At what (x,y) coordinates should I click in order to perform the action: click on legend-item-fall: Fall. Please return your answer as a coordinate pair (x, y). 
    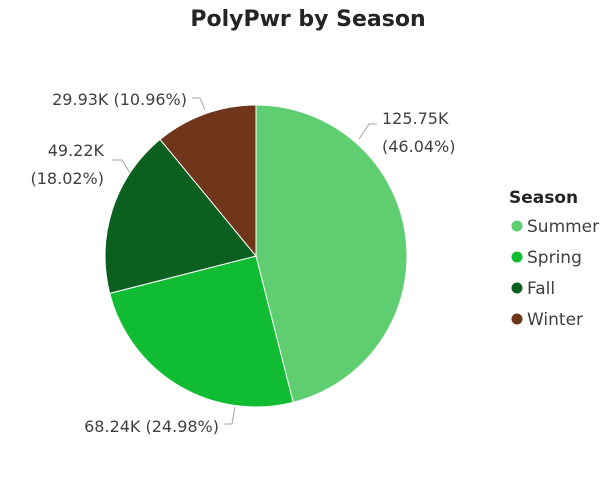
    Looking at the image, I should click on (533, 289).